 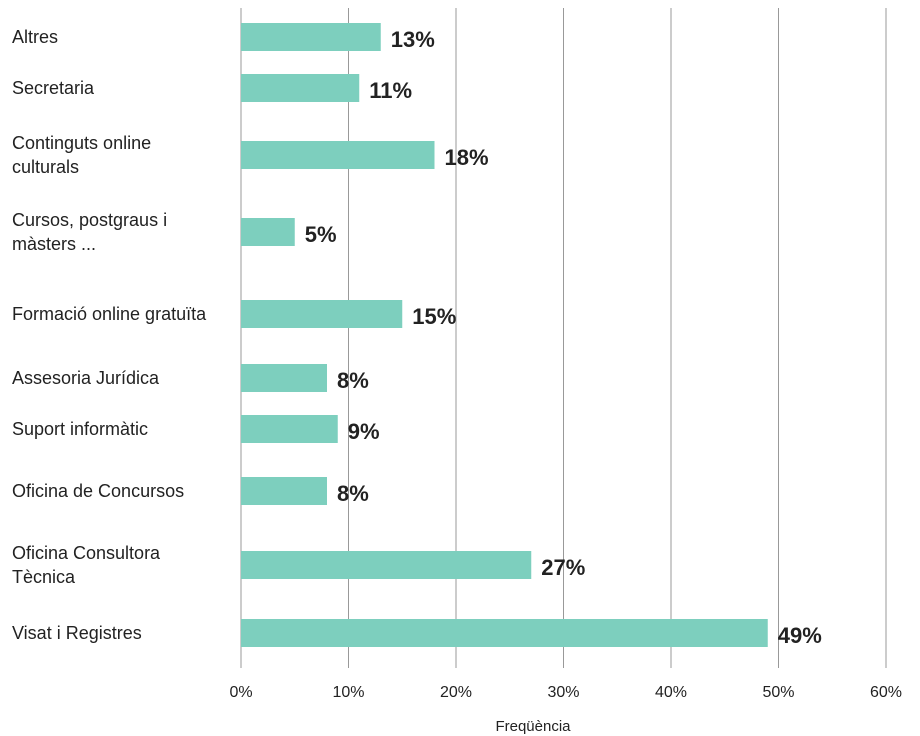 What do you see at coordinates (364, 431) in the screenshot?
I see `value-label: 9%` at bounding box center [364, 431].